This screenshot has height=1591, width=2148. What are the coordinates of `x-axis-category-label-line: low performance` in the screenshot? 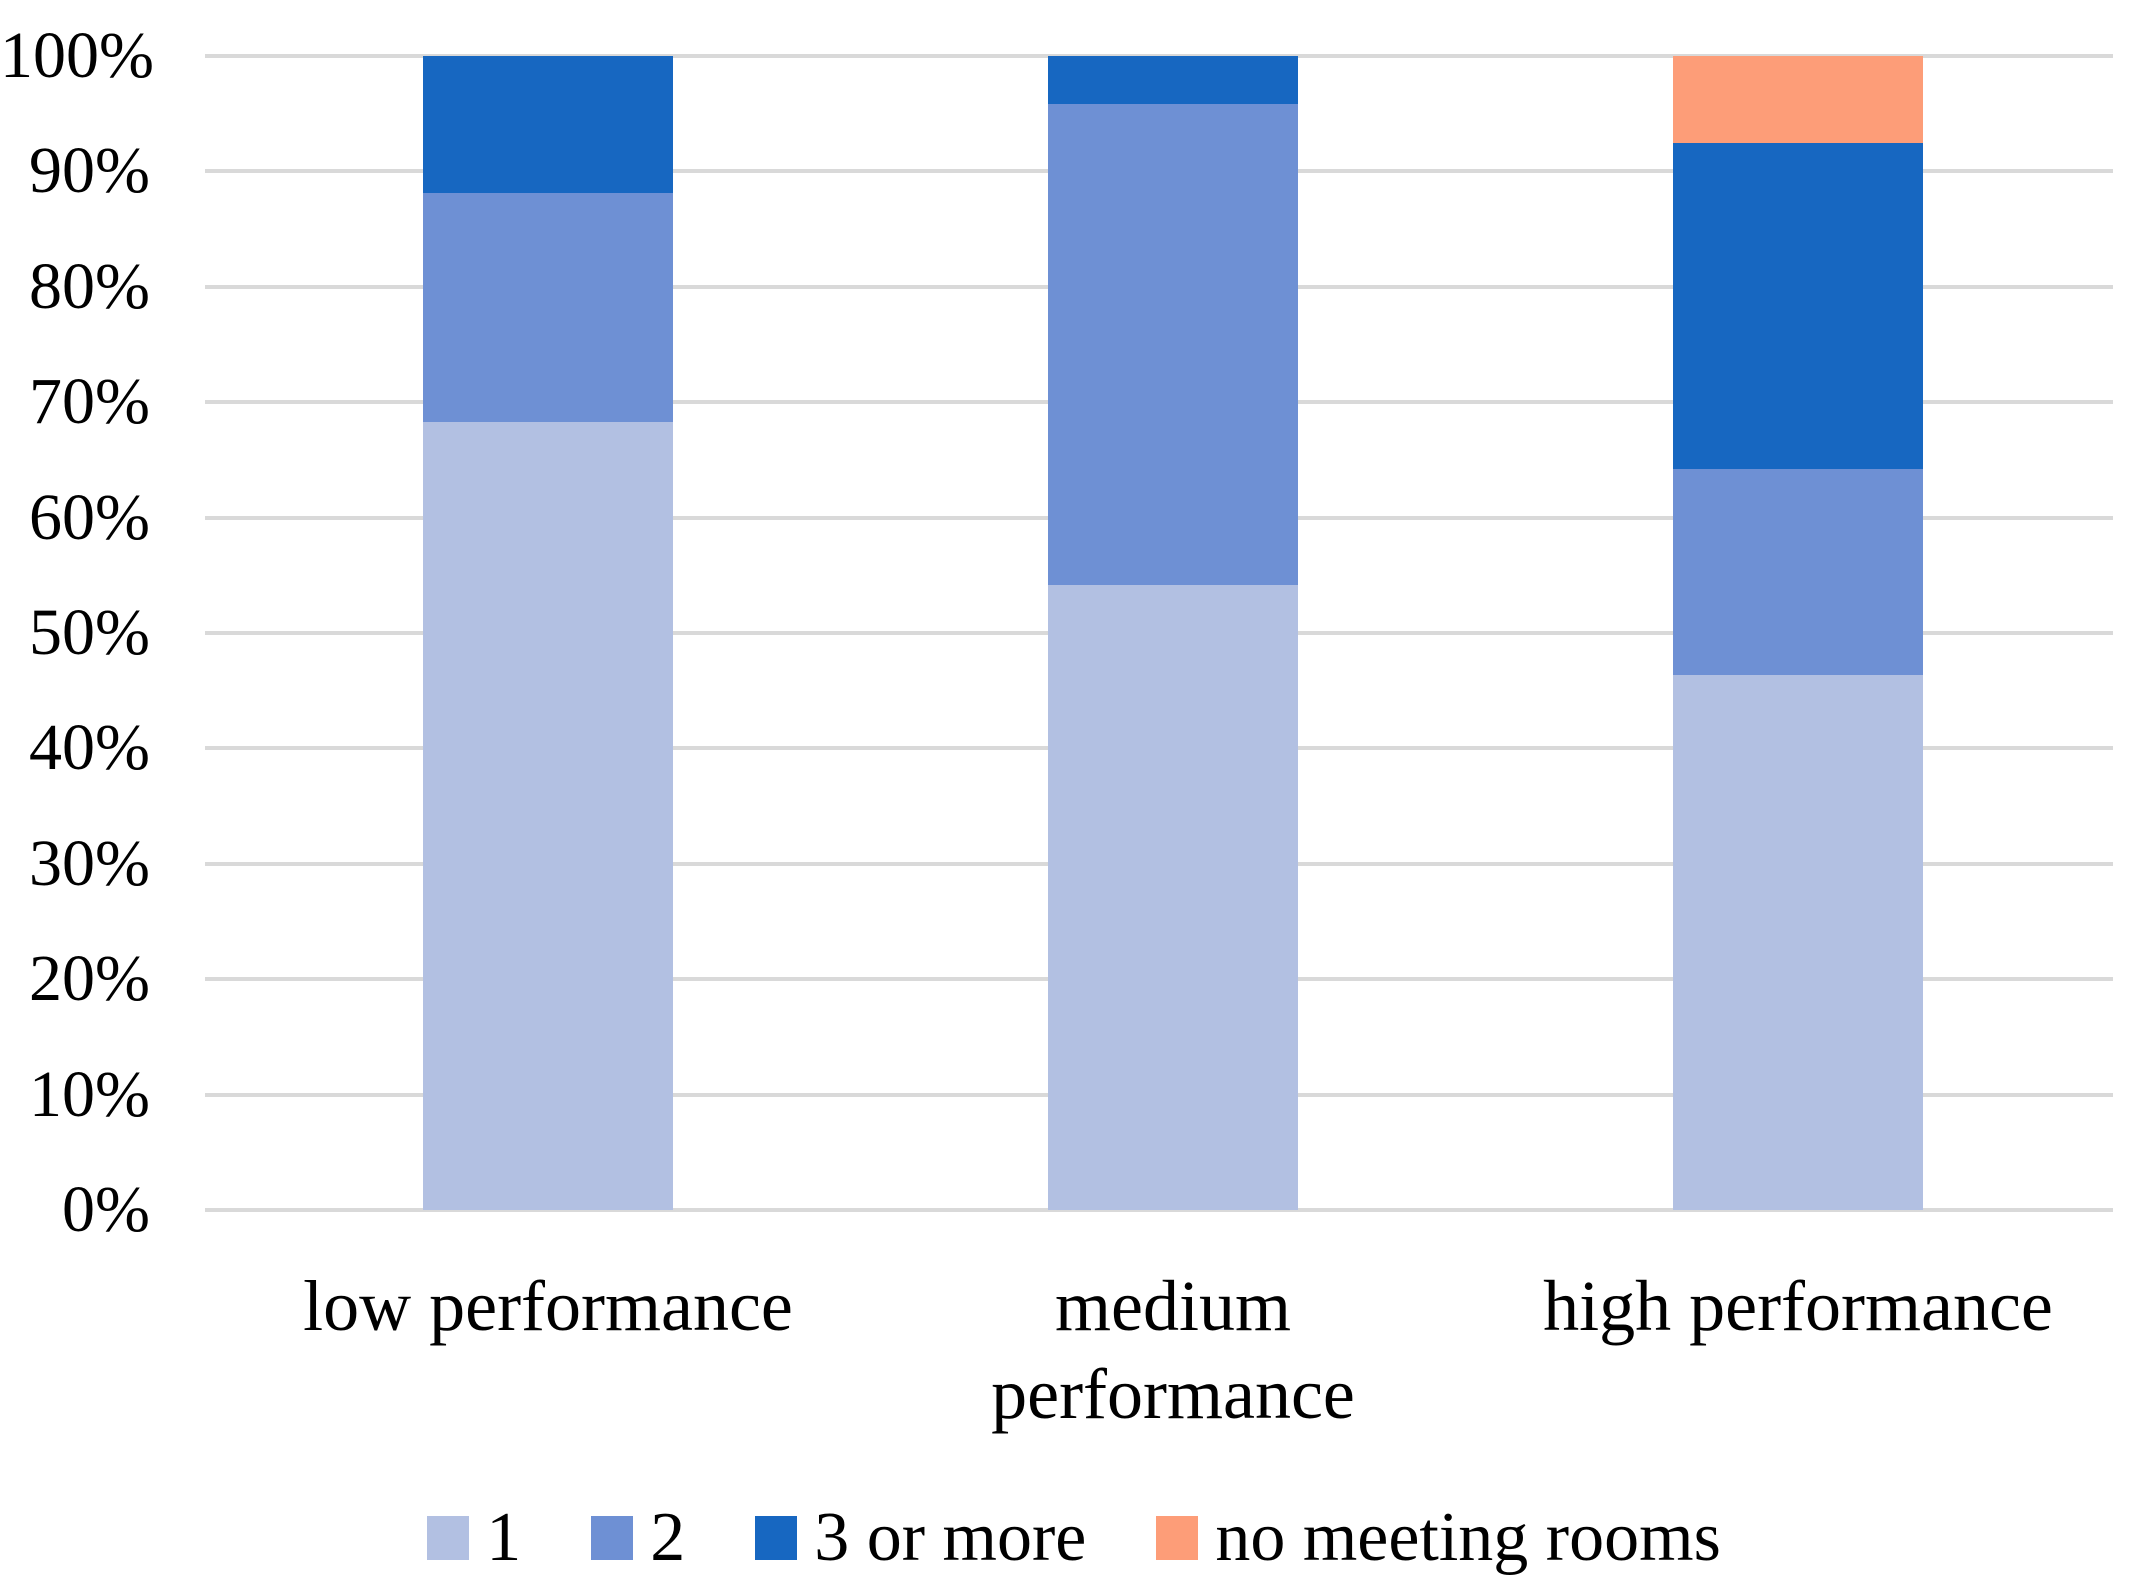 It's located at (548, 1306).